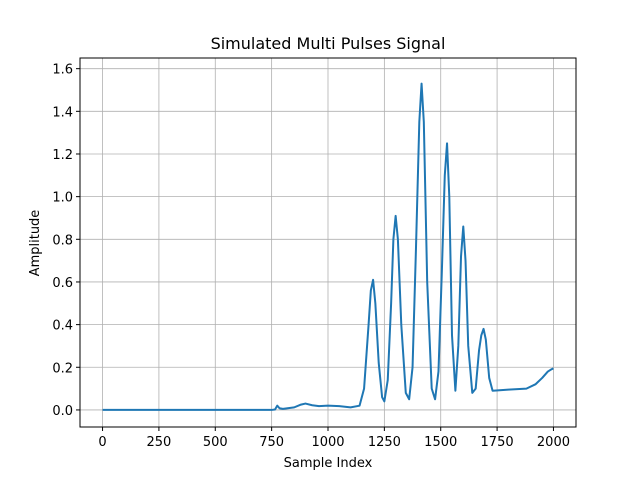  I want to click on chart-title: Simulated Multi Pulses Signal, so click(328, 43).